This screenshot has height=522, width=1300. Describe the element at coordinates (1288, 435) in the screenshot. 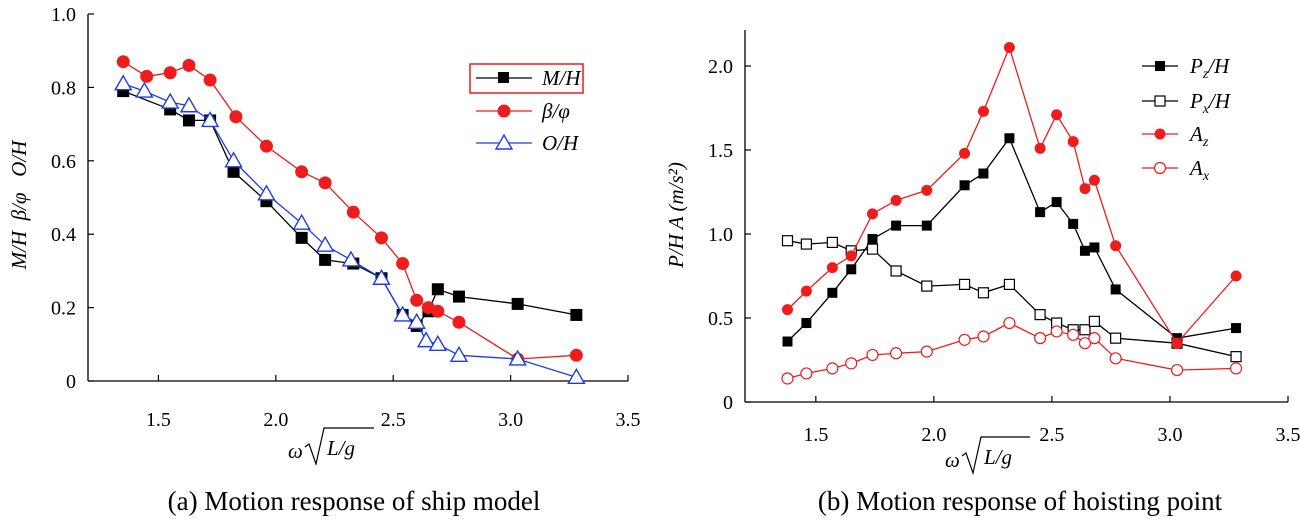

I see `panel-b-xtick-label: 3.5` at that location.